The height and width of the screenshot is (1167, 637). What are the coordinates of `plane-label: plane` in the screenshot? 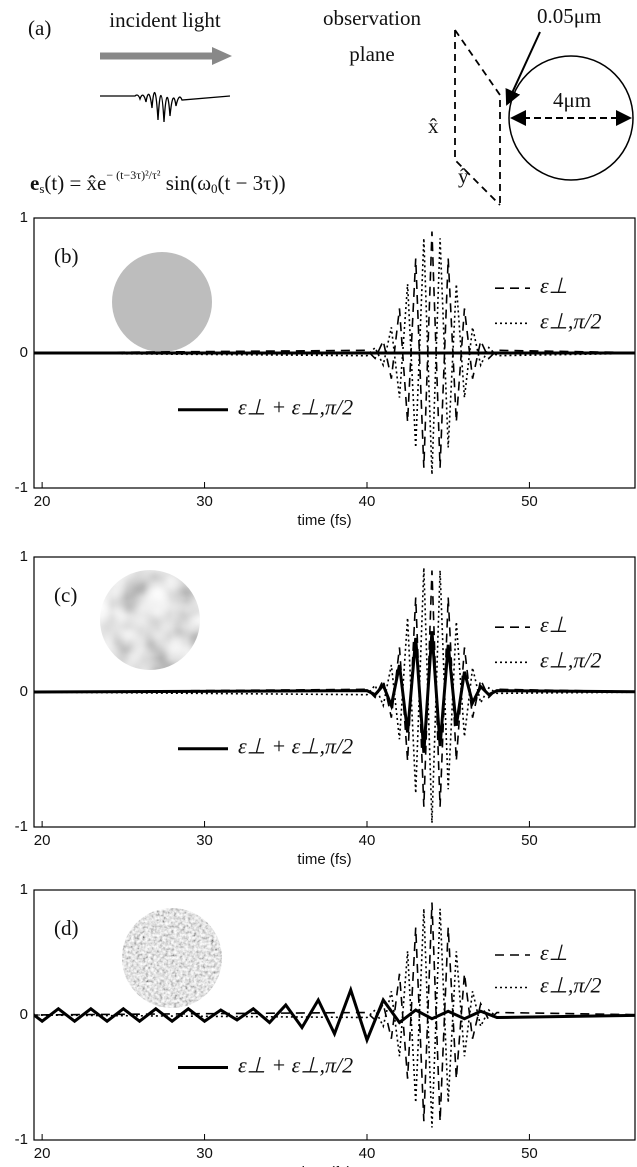 It's located at (371, 54).